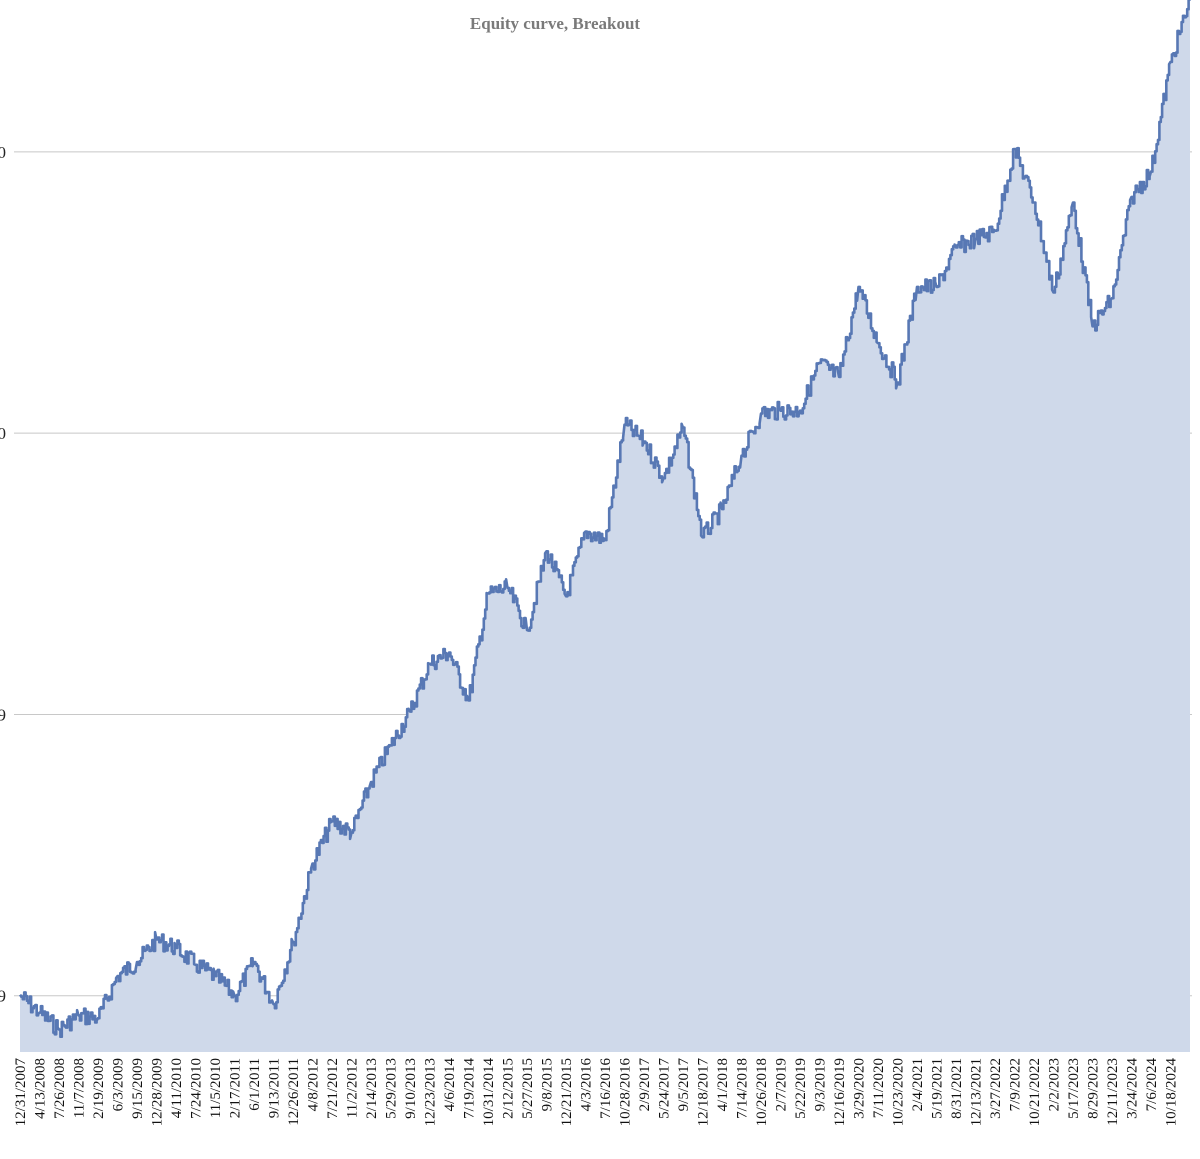 The height and width of the screenshot is (1159, 1200). Describe the element at coordinates (177, 1088) in the screenshot. I see `x-tick-label: 4/11/2010` at that location.